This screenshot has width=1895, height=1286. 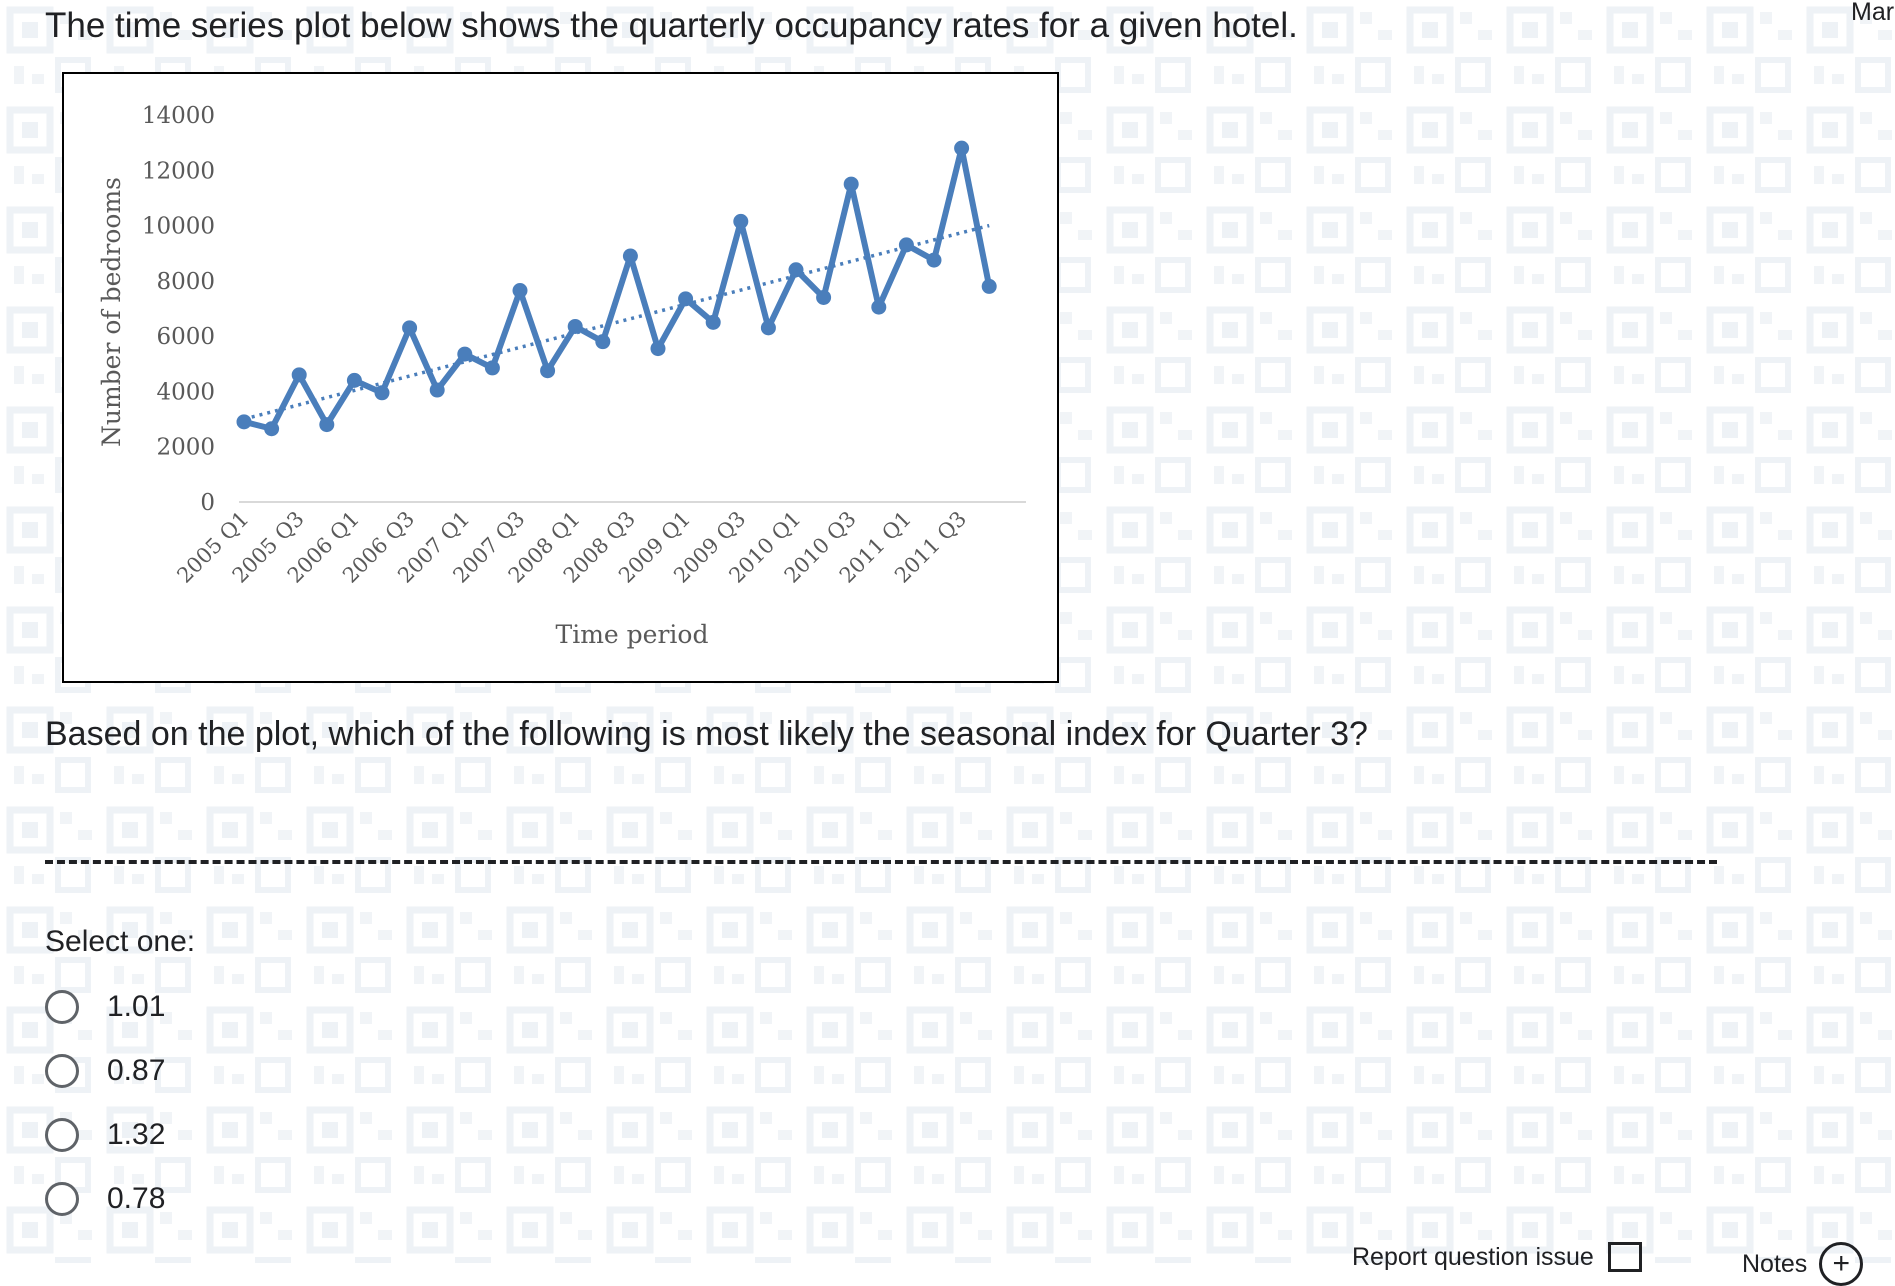 I want to click on flag-icon, so click(x=1624, y=1257).